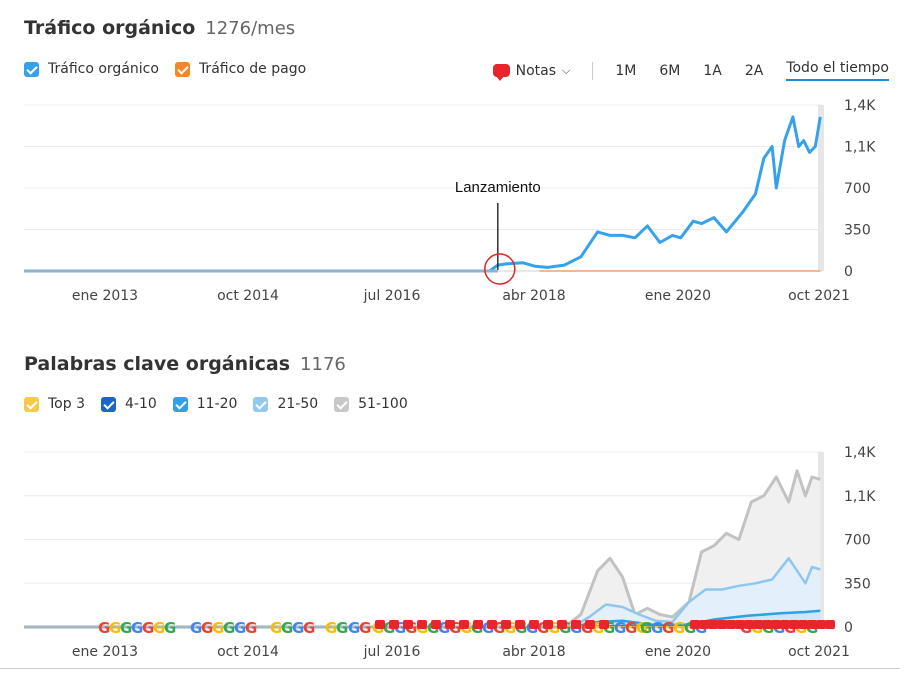 The image size is (921, 679). I want to click on legend-organic-traffic: Tráfico orgánico, so click(91, 69).